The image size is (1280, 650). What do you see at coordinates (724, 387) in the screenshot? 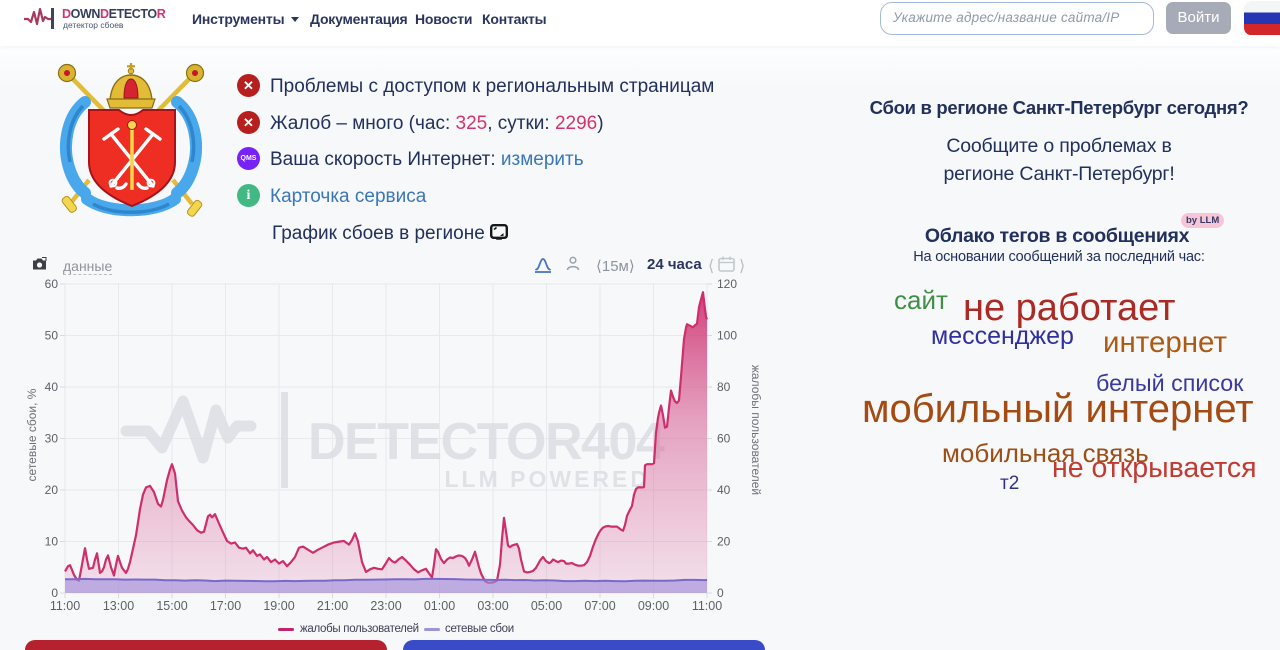
I see `svg-text: 80` at bounding box center [724, 387].